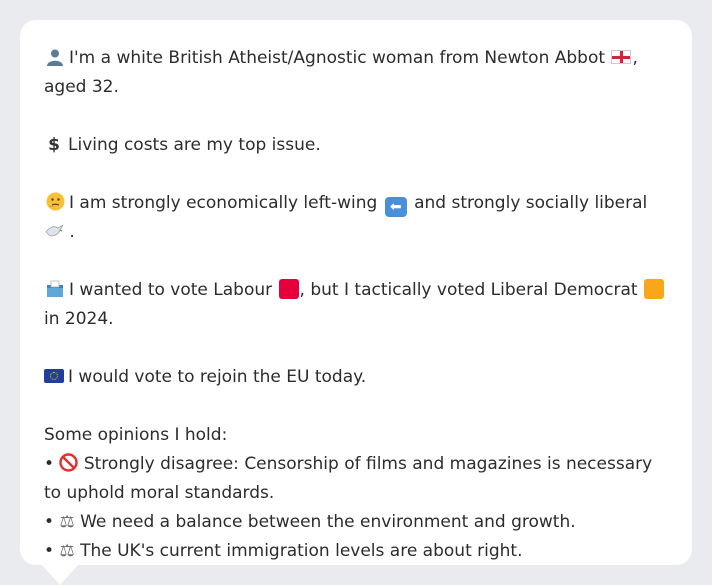 This screenshot has width=712, height=585. Describe the element at coordinates (55, 203) in the screenshot. I see `thinking-face-icon` at that location.